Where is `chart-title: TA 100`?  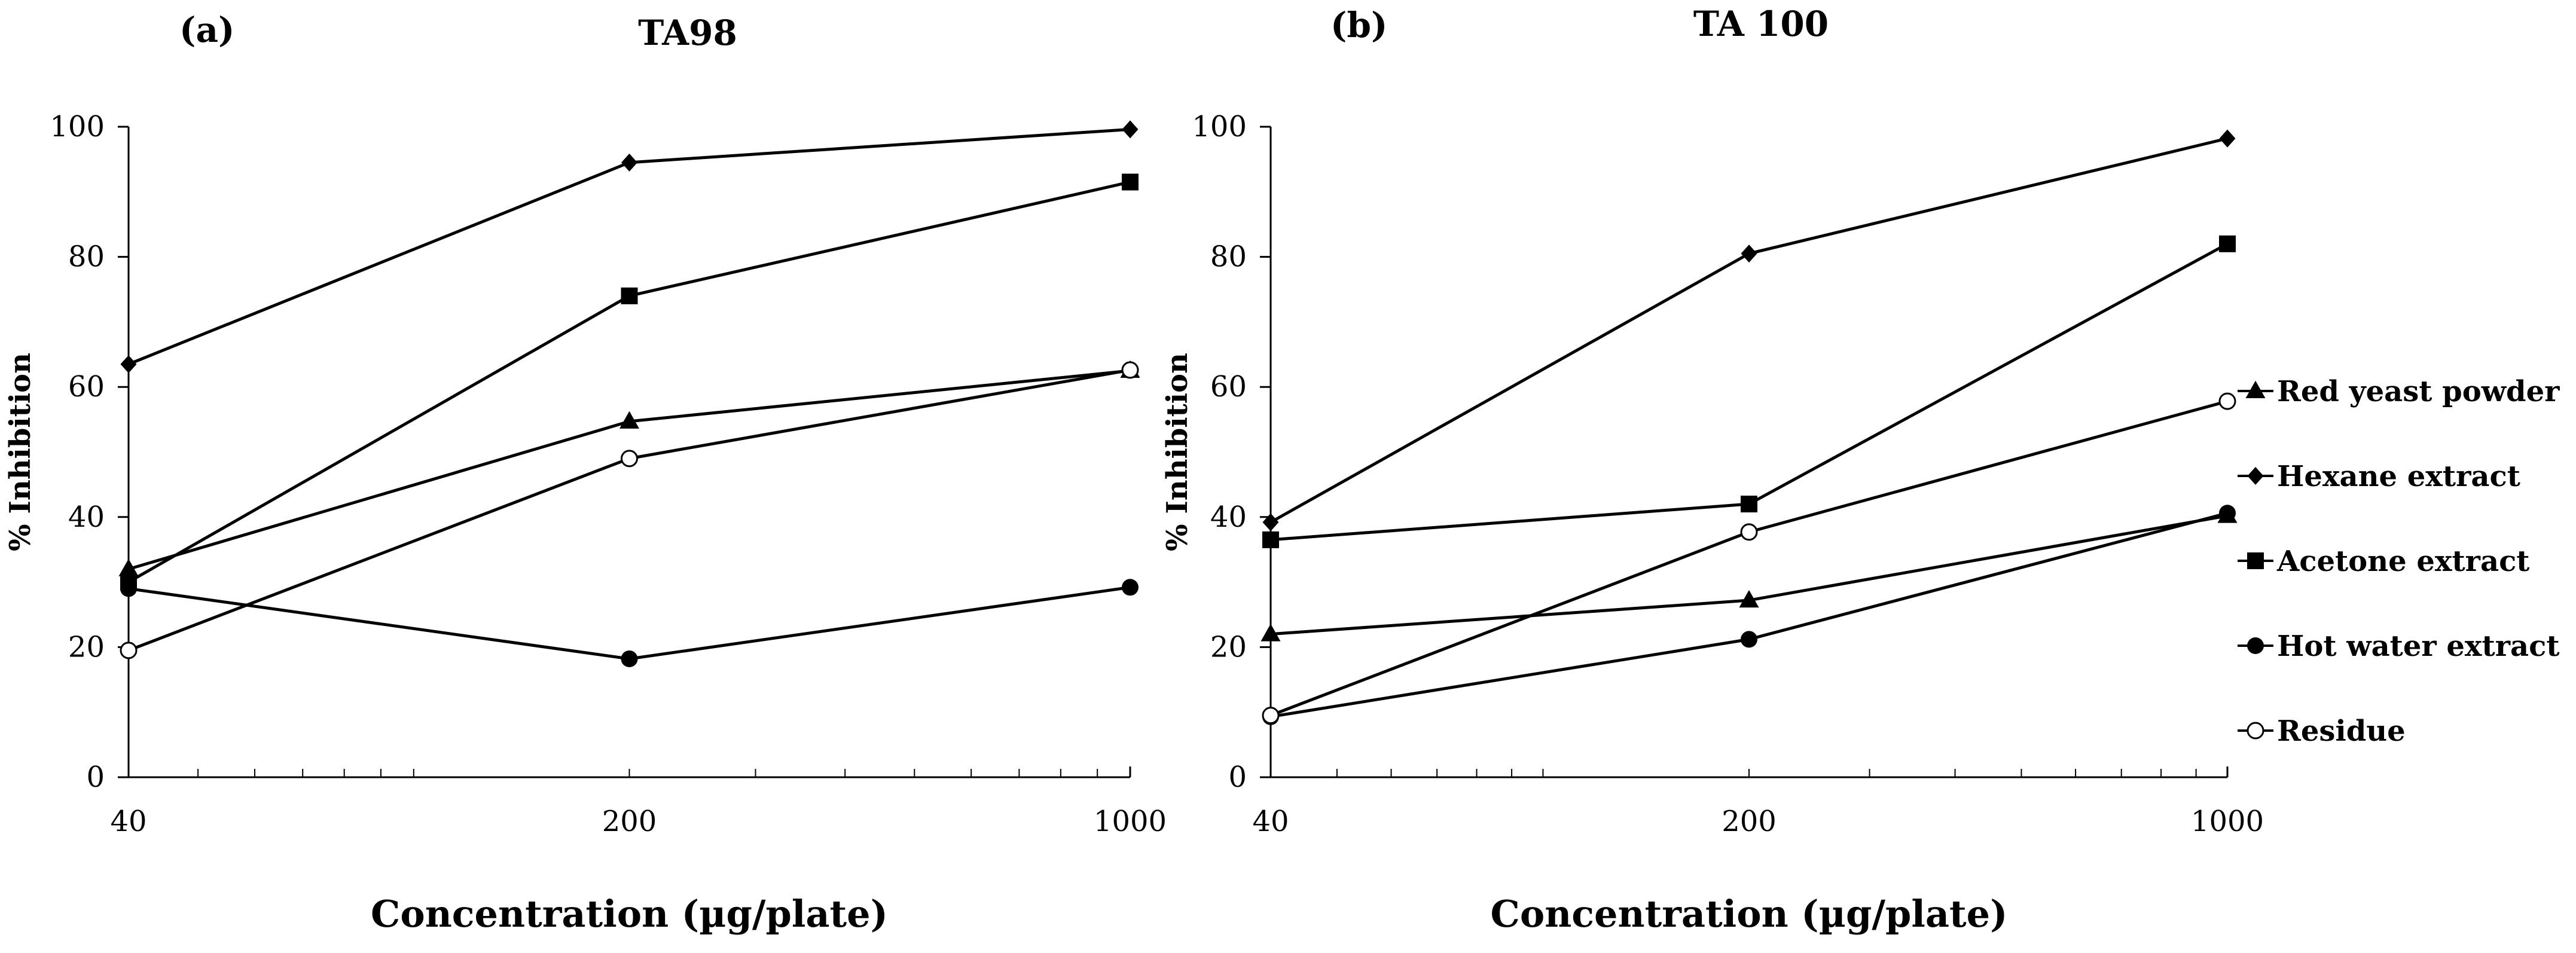 chart-title: TA 100 is located at coordinates (1761, 24).